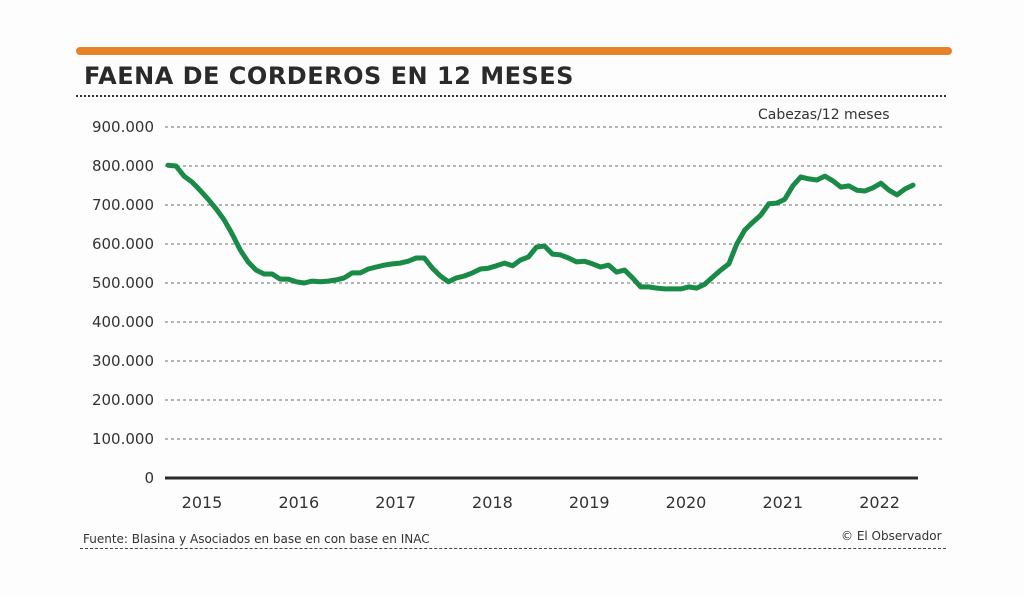  Describe the element at coordinates (824, 115) in the screenshot. I see `unit-label: Cabezas/12 meses` at that location.